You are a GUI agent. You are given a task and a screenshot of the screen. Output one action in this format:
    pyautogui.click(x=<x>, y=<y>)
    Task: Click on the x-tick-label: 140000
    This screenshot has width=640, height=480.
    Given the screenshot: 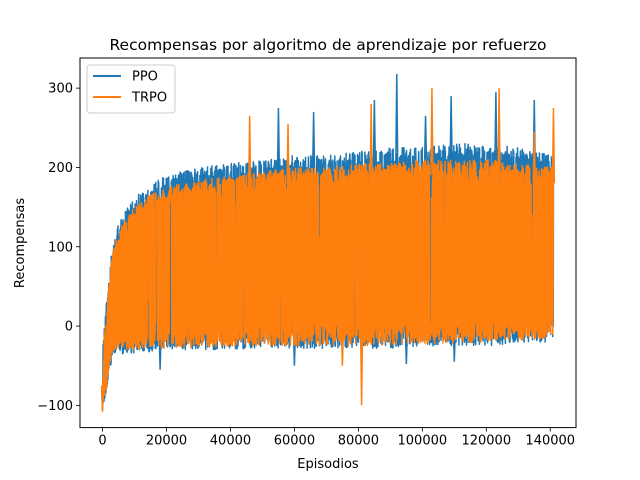 What is the action you would take?
    pyautogui.click(x=550, y=441)
    